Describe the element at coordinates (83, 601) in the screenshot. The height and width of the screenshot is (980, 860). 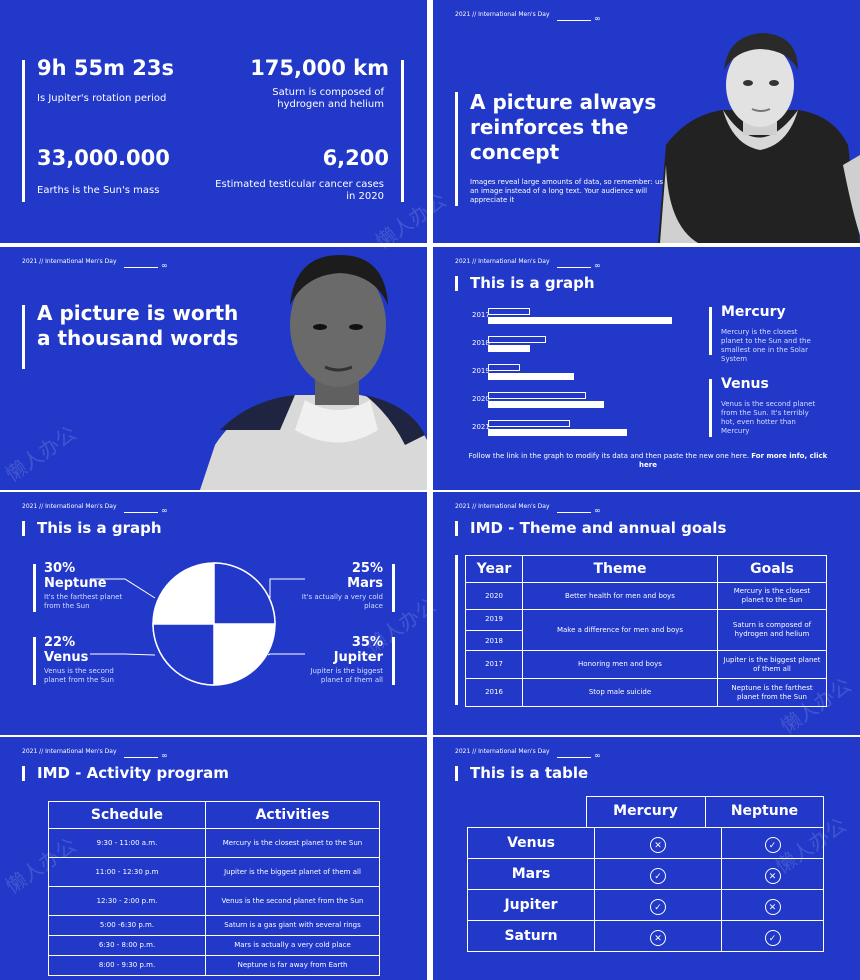
I see `pie-desc: It's the farthest planet from the Sun` at that location.